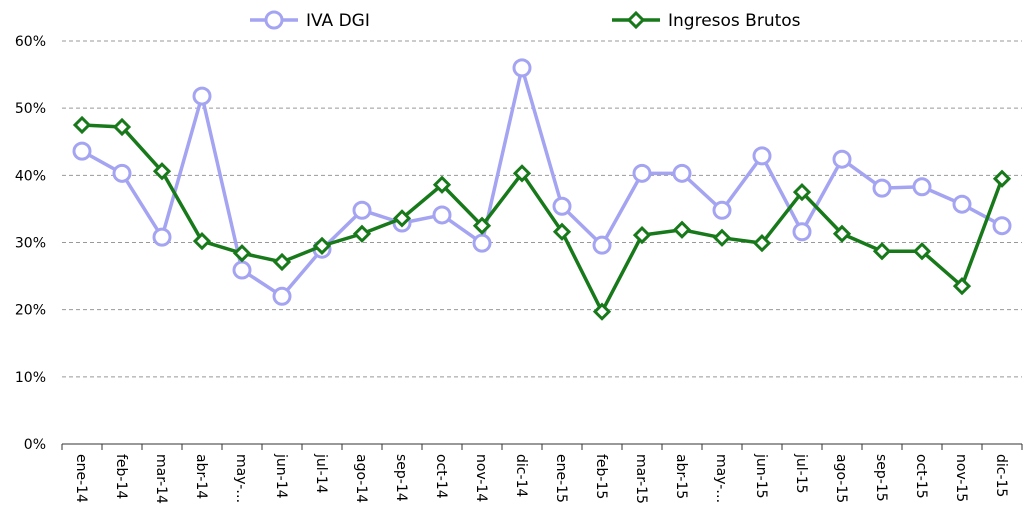 The height and width of the screenshot is (506, 1024). Describe the element at coordinates (734, 21) in the screenshot. I see `legend-label: Ingresos Brutos` at that location.